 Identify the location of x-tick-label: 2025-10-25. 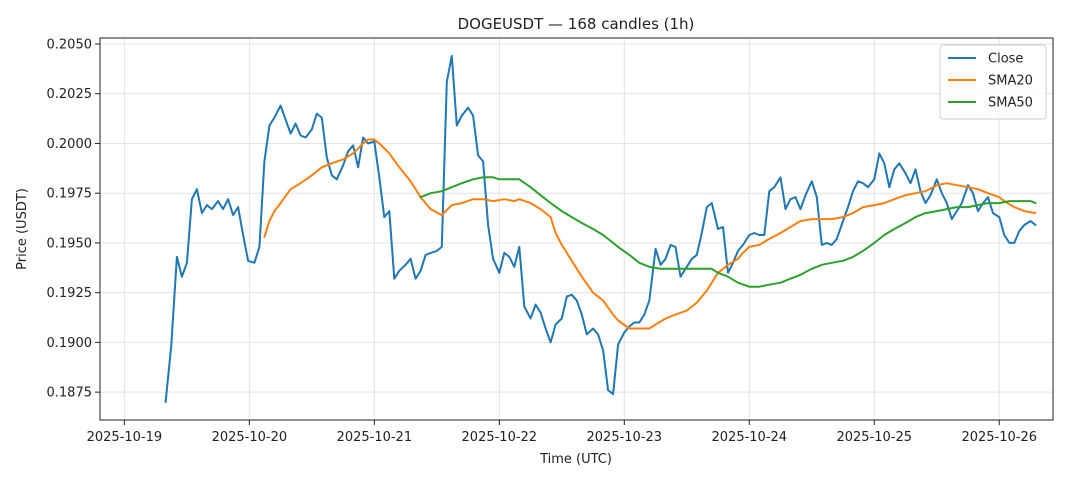
(874, 437).